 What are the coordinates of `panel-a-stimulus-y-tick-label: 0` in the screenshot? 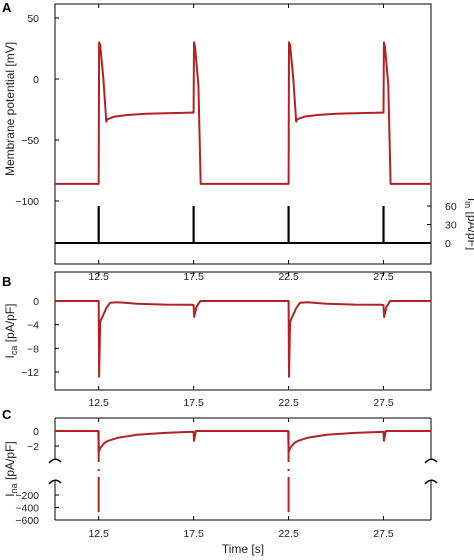 It's located at (448, 244).